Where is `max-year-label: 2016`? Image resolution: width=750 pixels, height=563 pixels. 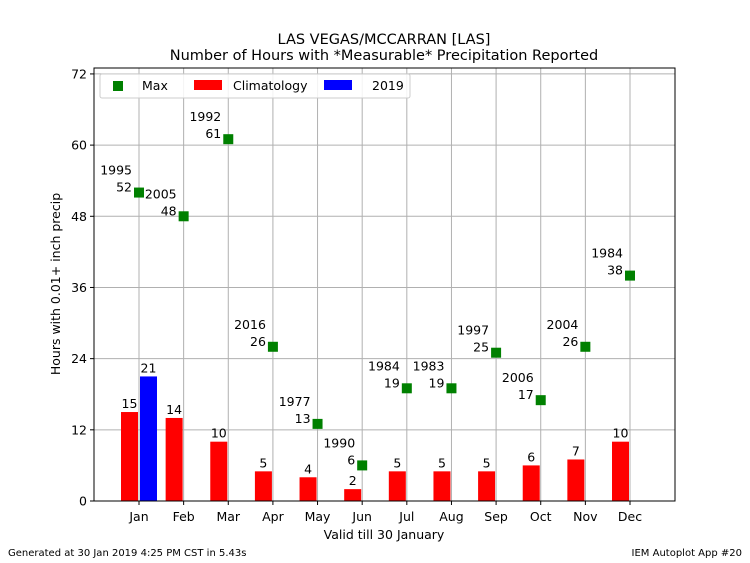 max-year-label: 2016 is located at coordinates (250, 324).